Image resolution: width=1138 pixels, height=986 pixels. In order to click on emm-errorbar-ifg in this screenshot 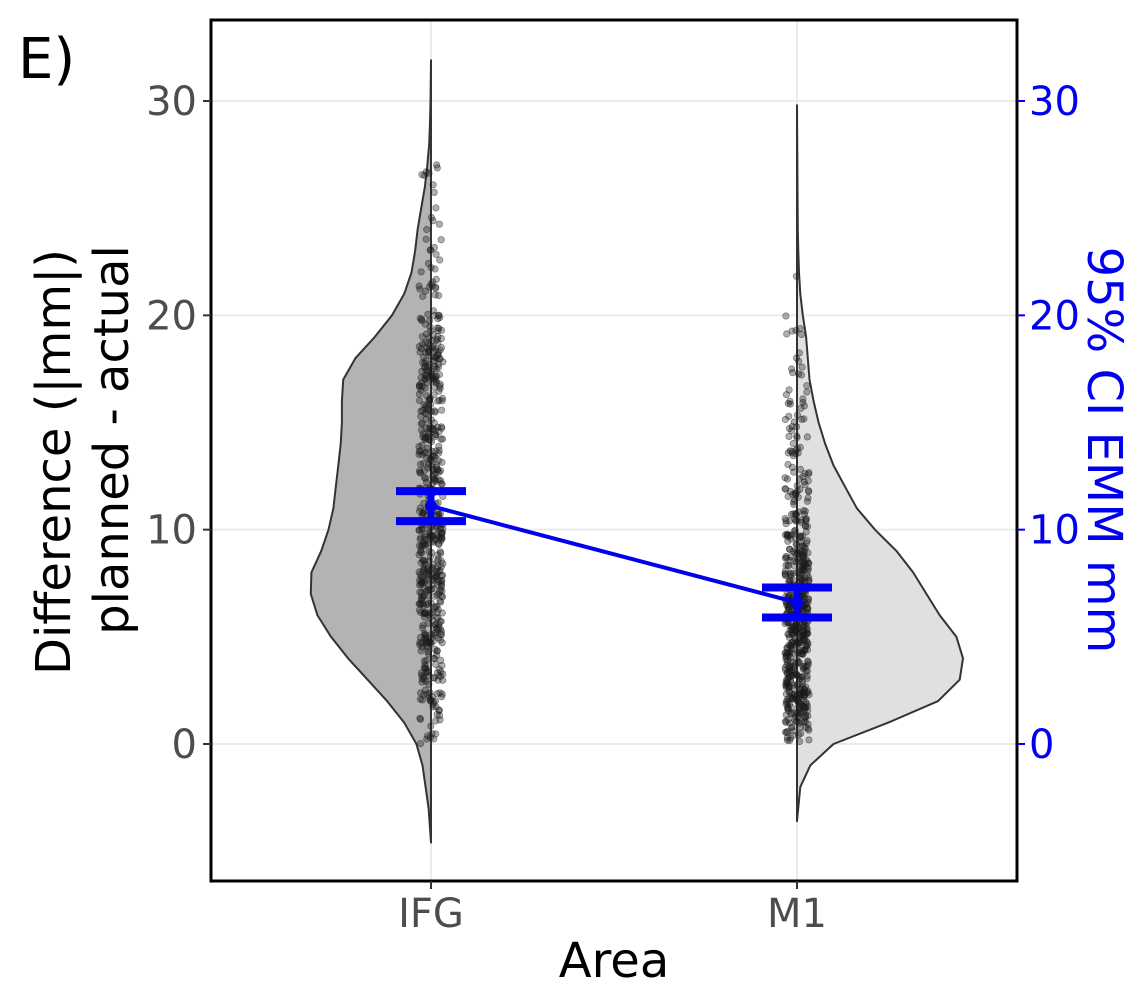, I will do `click(431, 506)`.